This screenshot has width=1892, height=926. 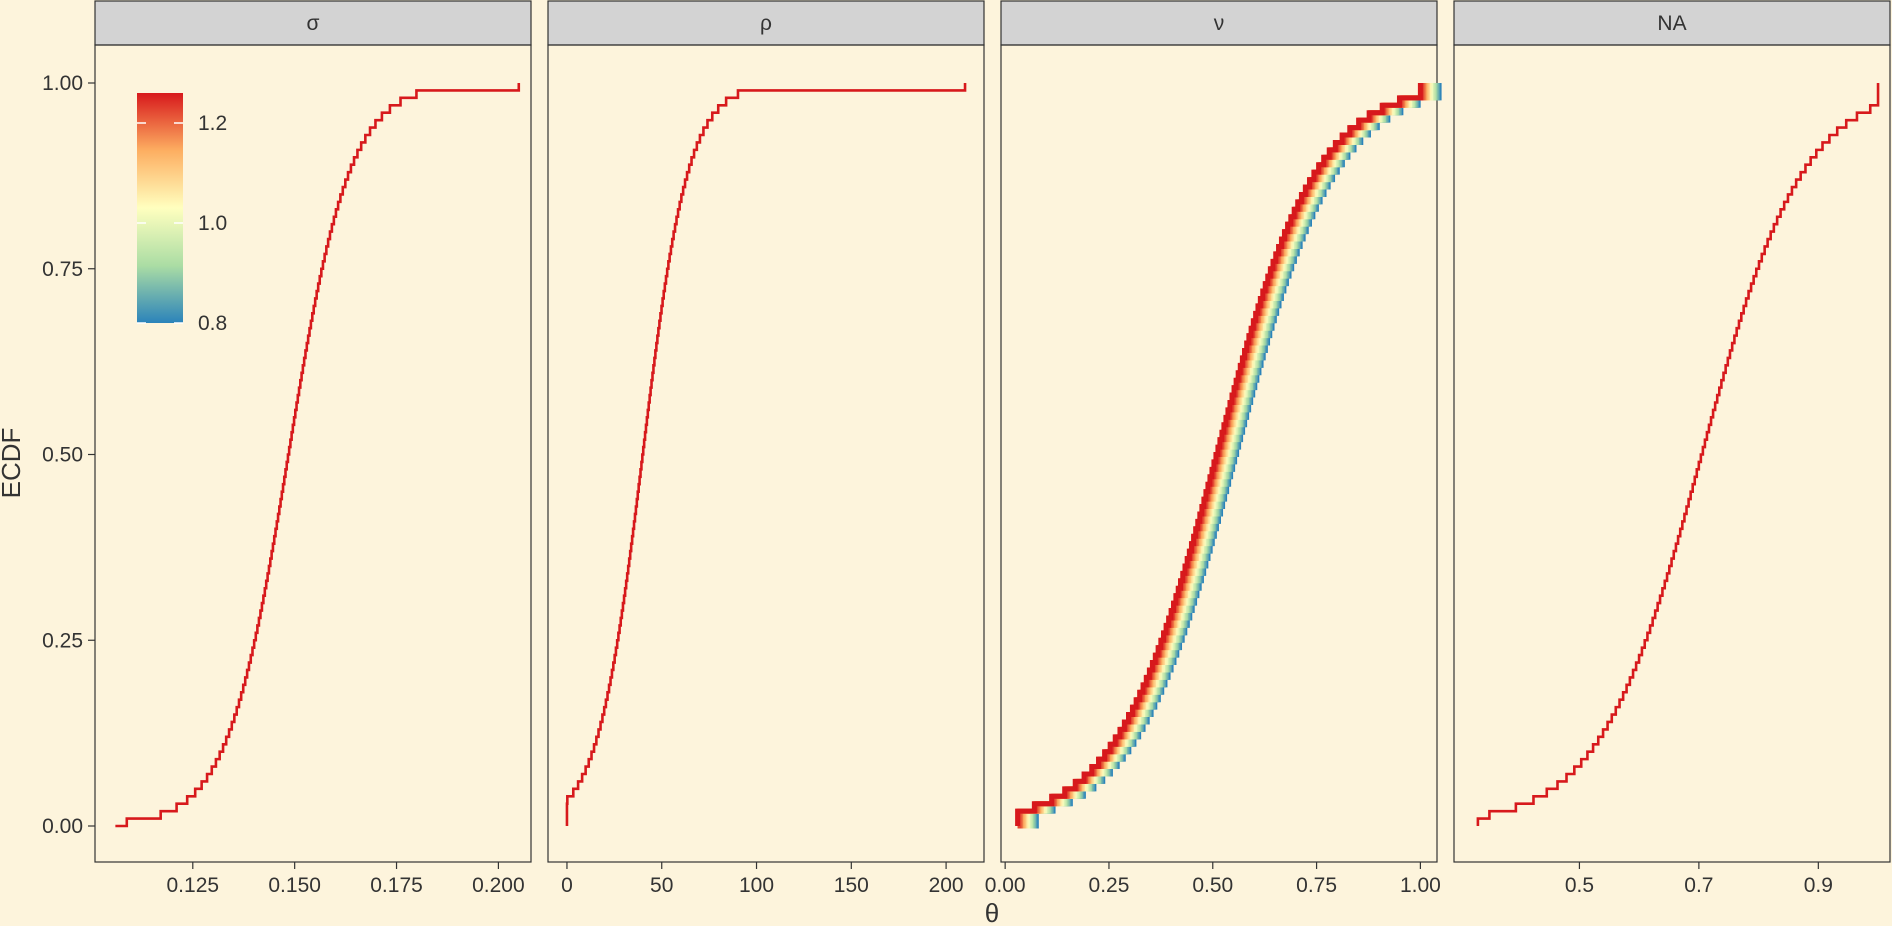 I want to click on x-tick-label: 100, so click(x=756, y=885).